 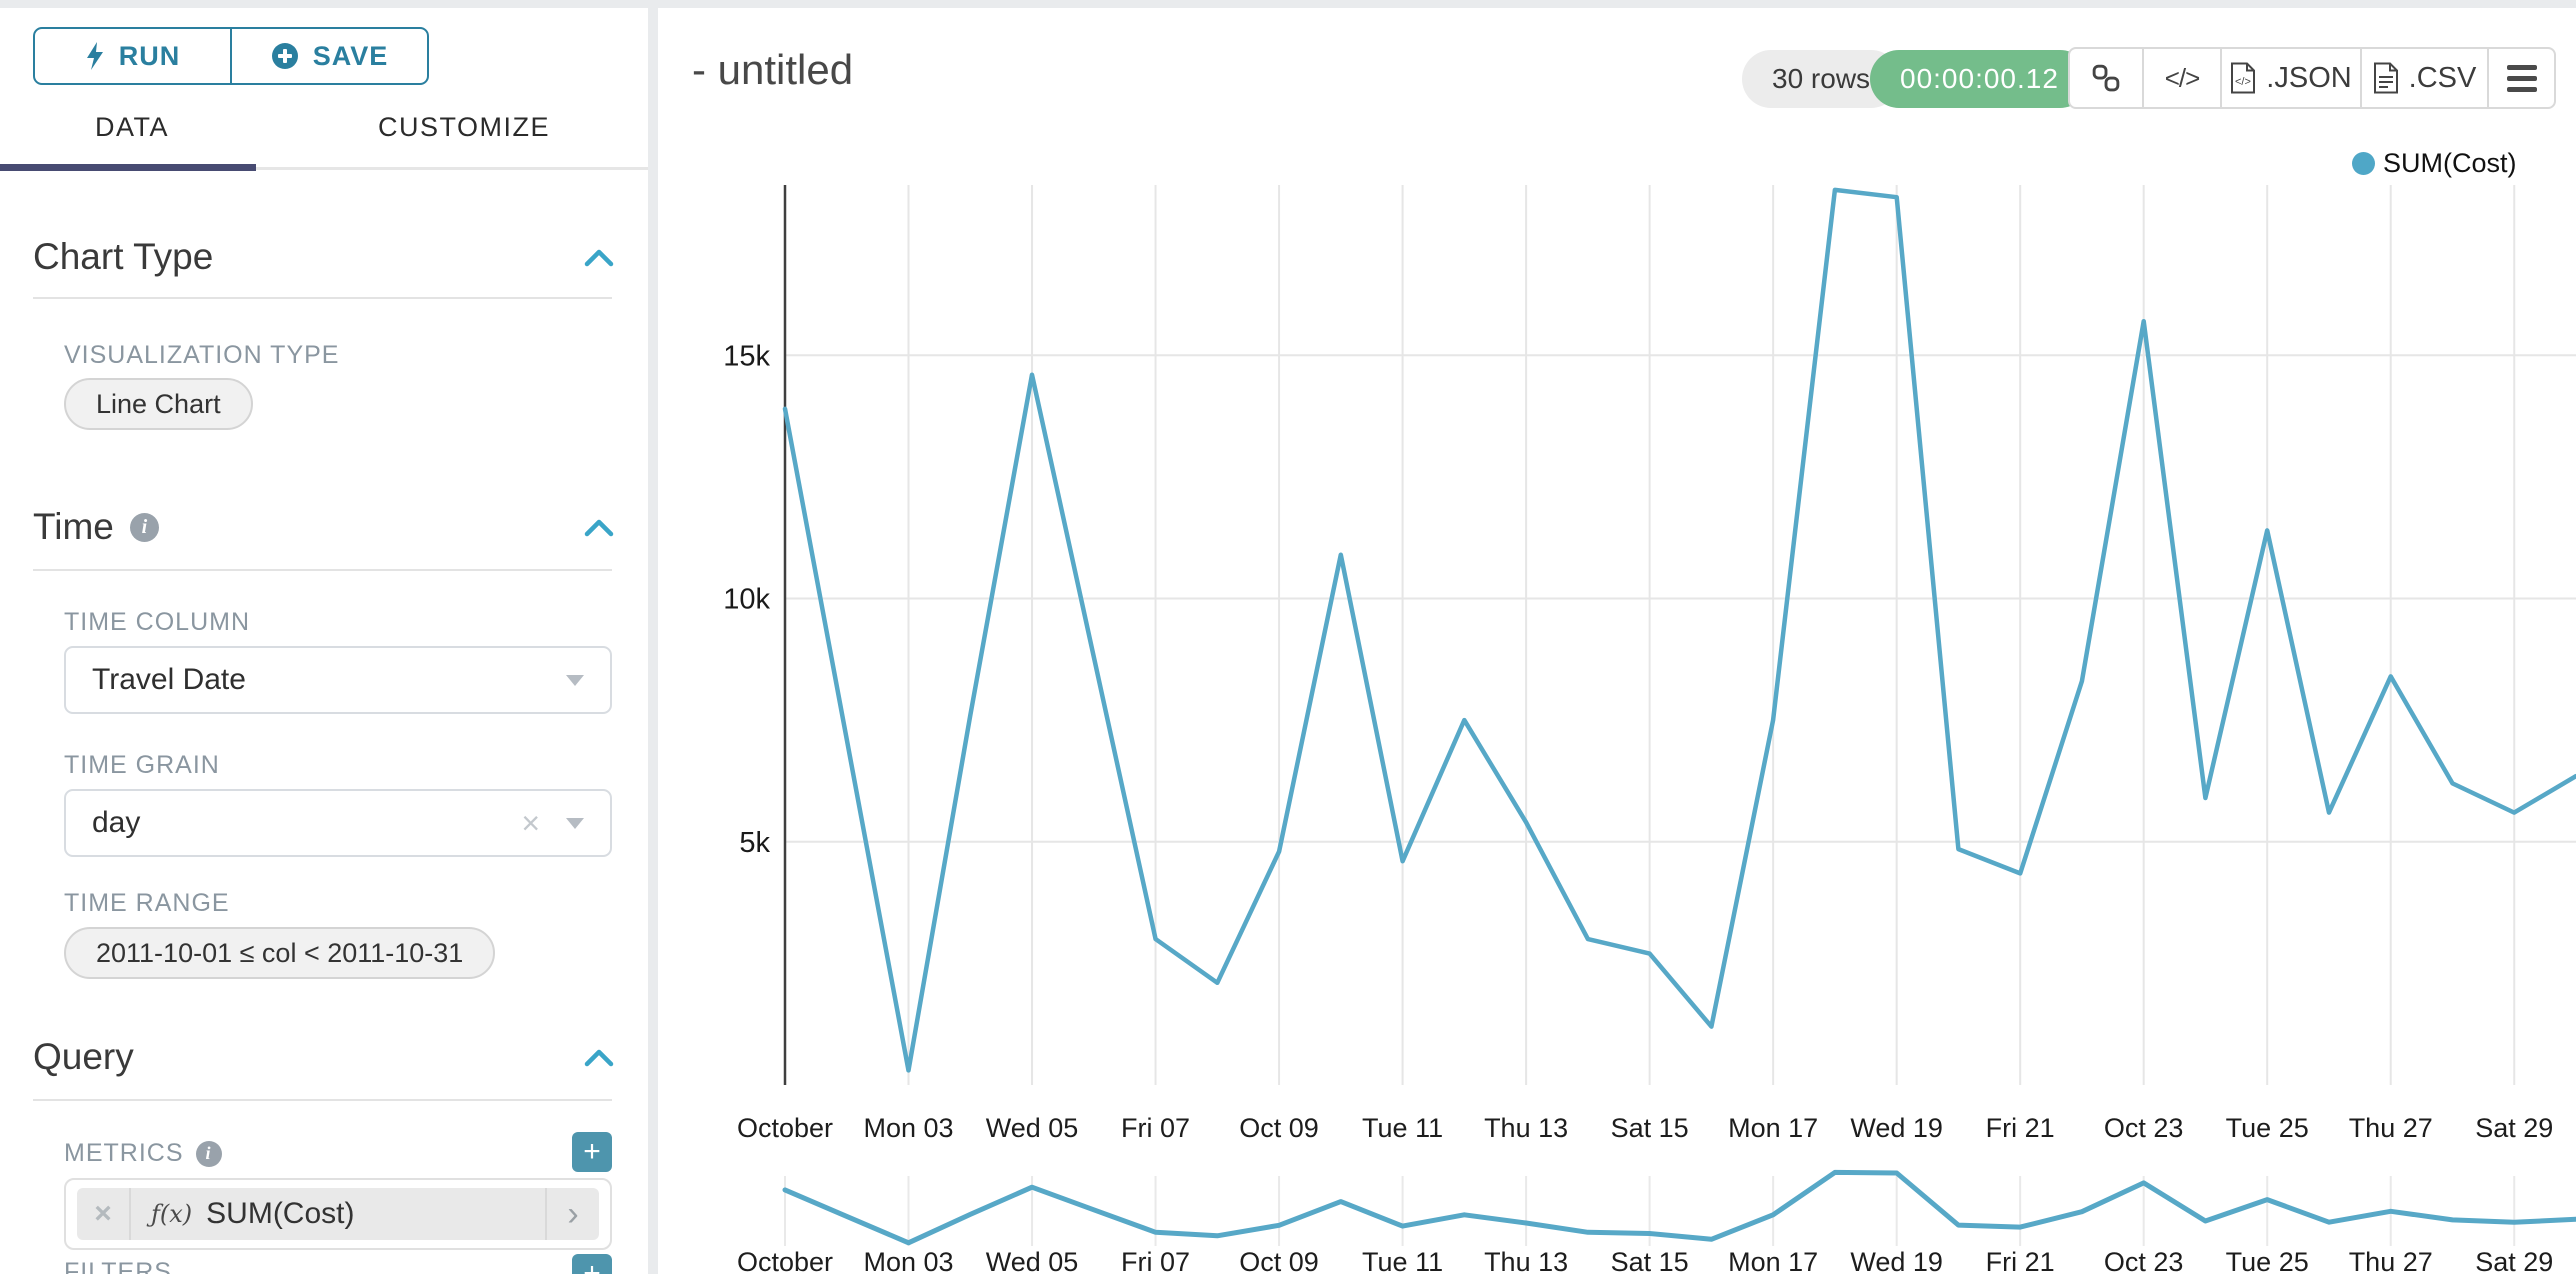 I want to click on json-file-icon: </>, so click(x=2243, y=78).